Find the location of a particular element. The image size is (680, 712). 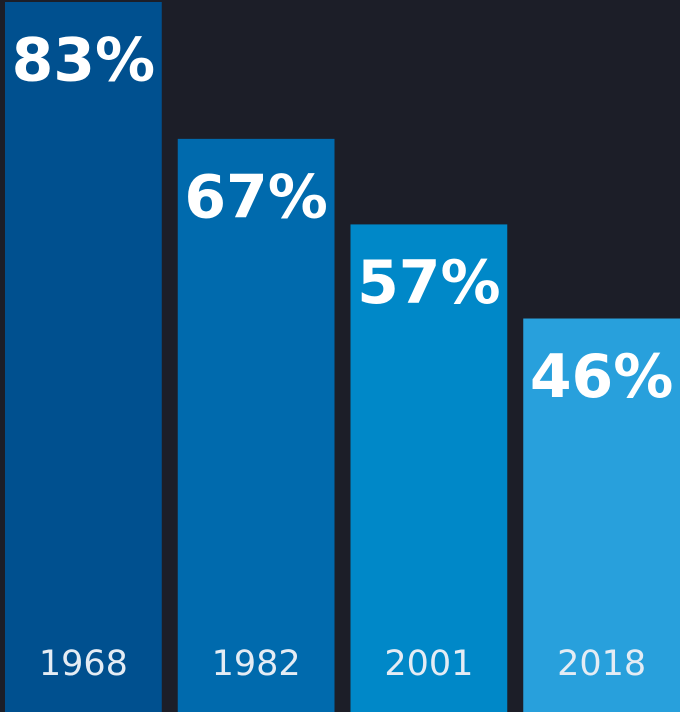

x-tick-label: 2001 is located at coordinates (428, 664).